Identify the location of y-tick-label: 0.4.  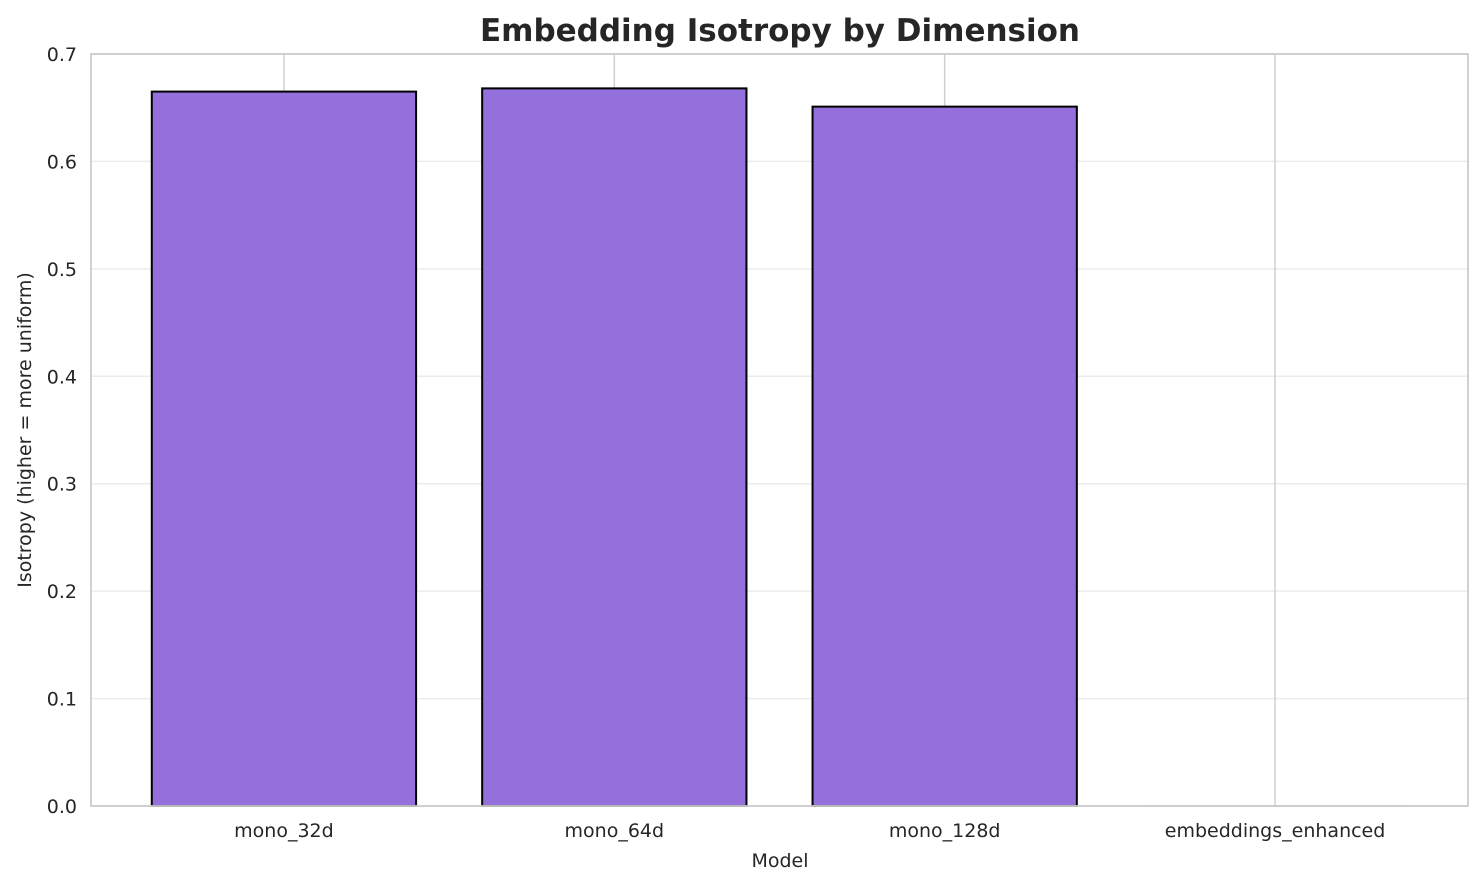
(62, 377).